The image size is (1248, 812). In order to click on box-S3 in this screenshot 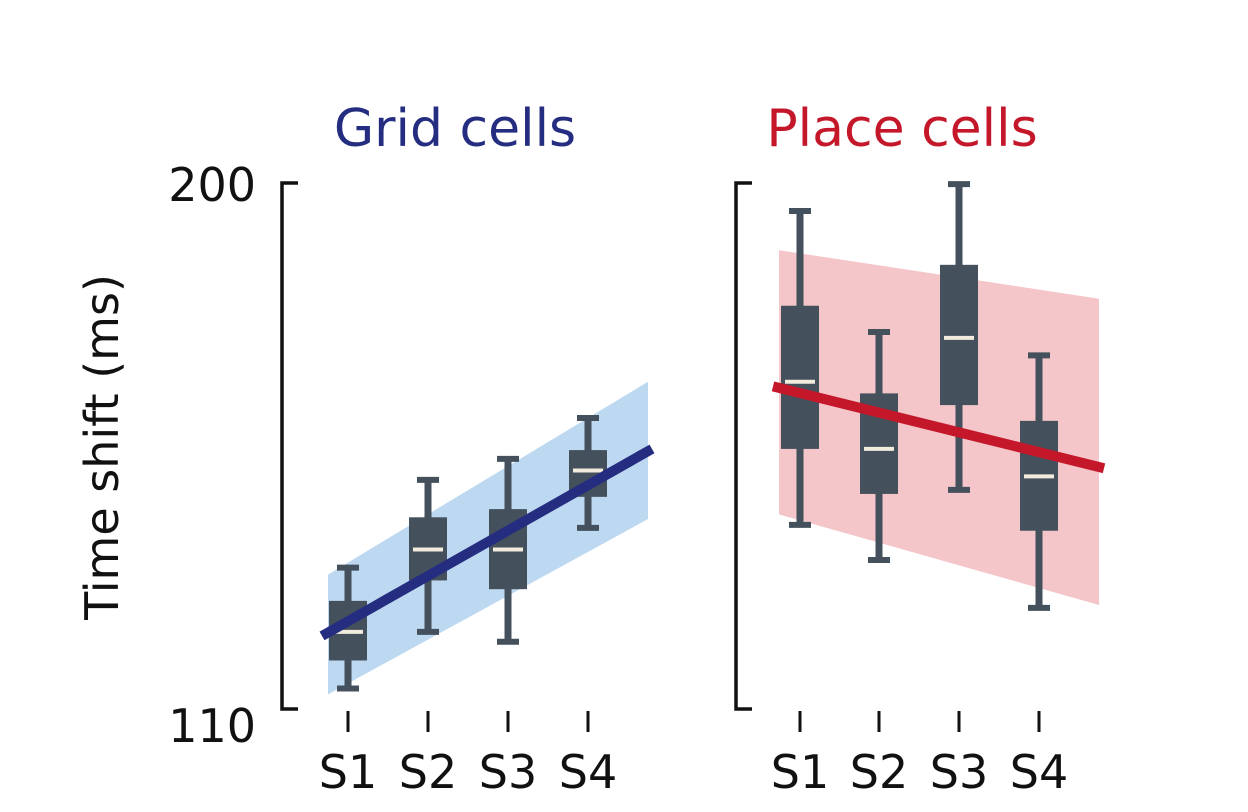, I will do `click(959, 337)`.